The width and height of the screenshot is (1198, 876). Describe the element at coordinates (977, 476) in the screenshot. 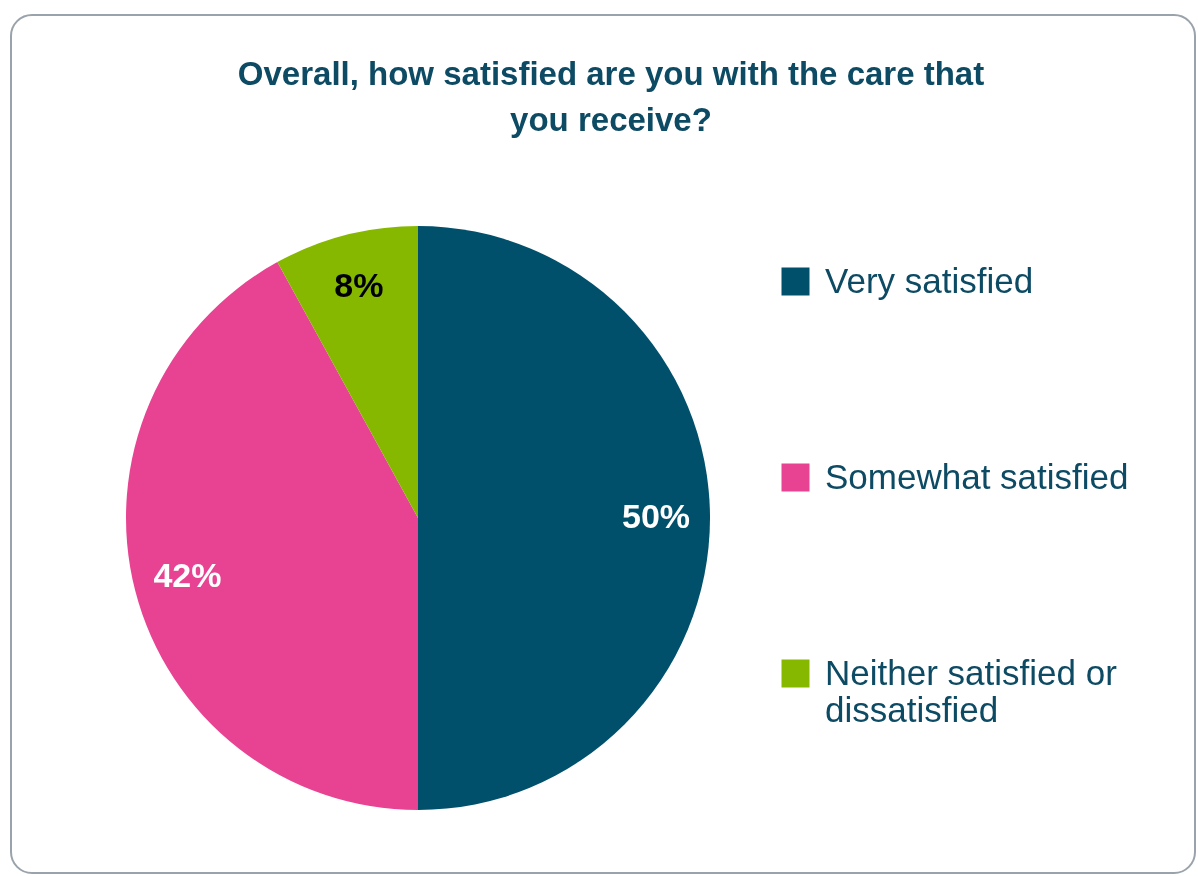

I see `legend-label: Somewhat satisfied` at that location.